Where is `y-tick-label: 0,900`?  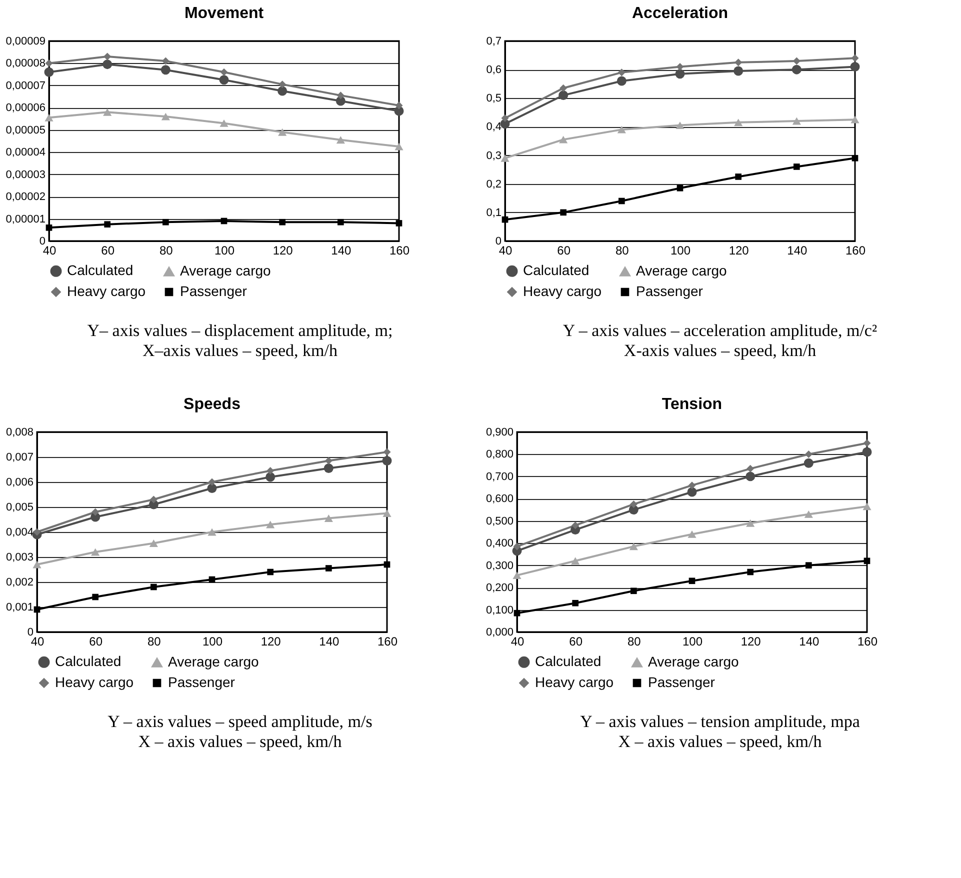
y-tick-label: 0,900 is located at coordinates (500, 432).